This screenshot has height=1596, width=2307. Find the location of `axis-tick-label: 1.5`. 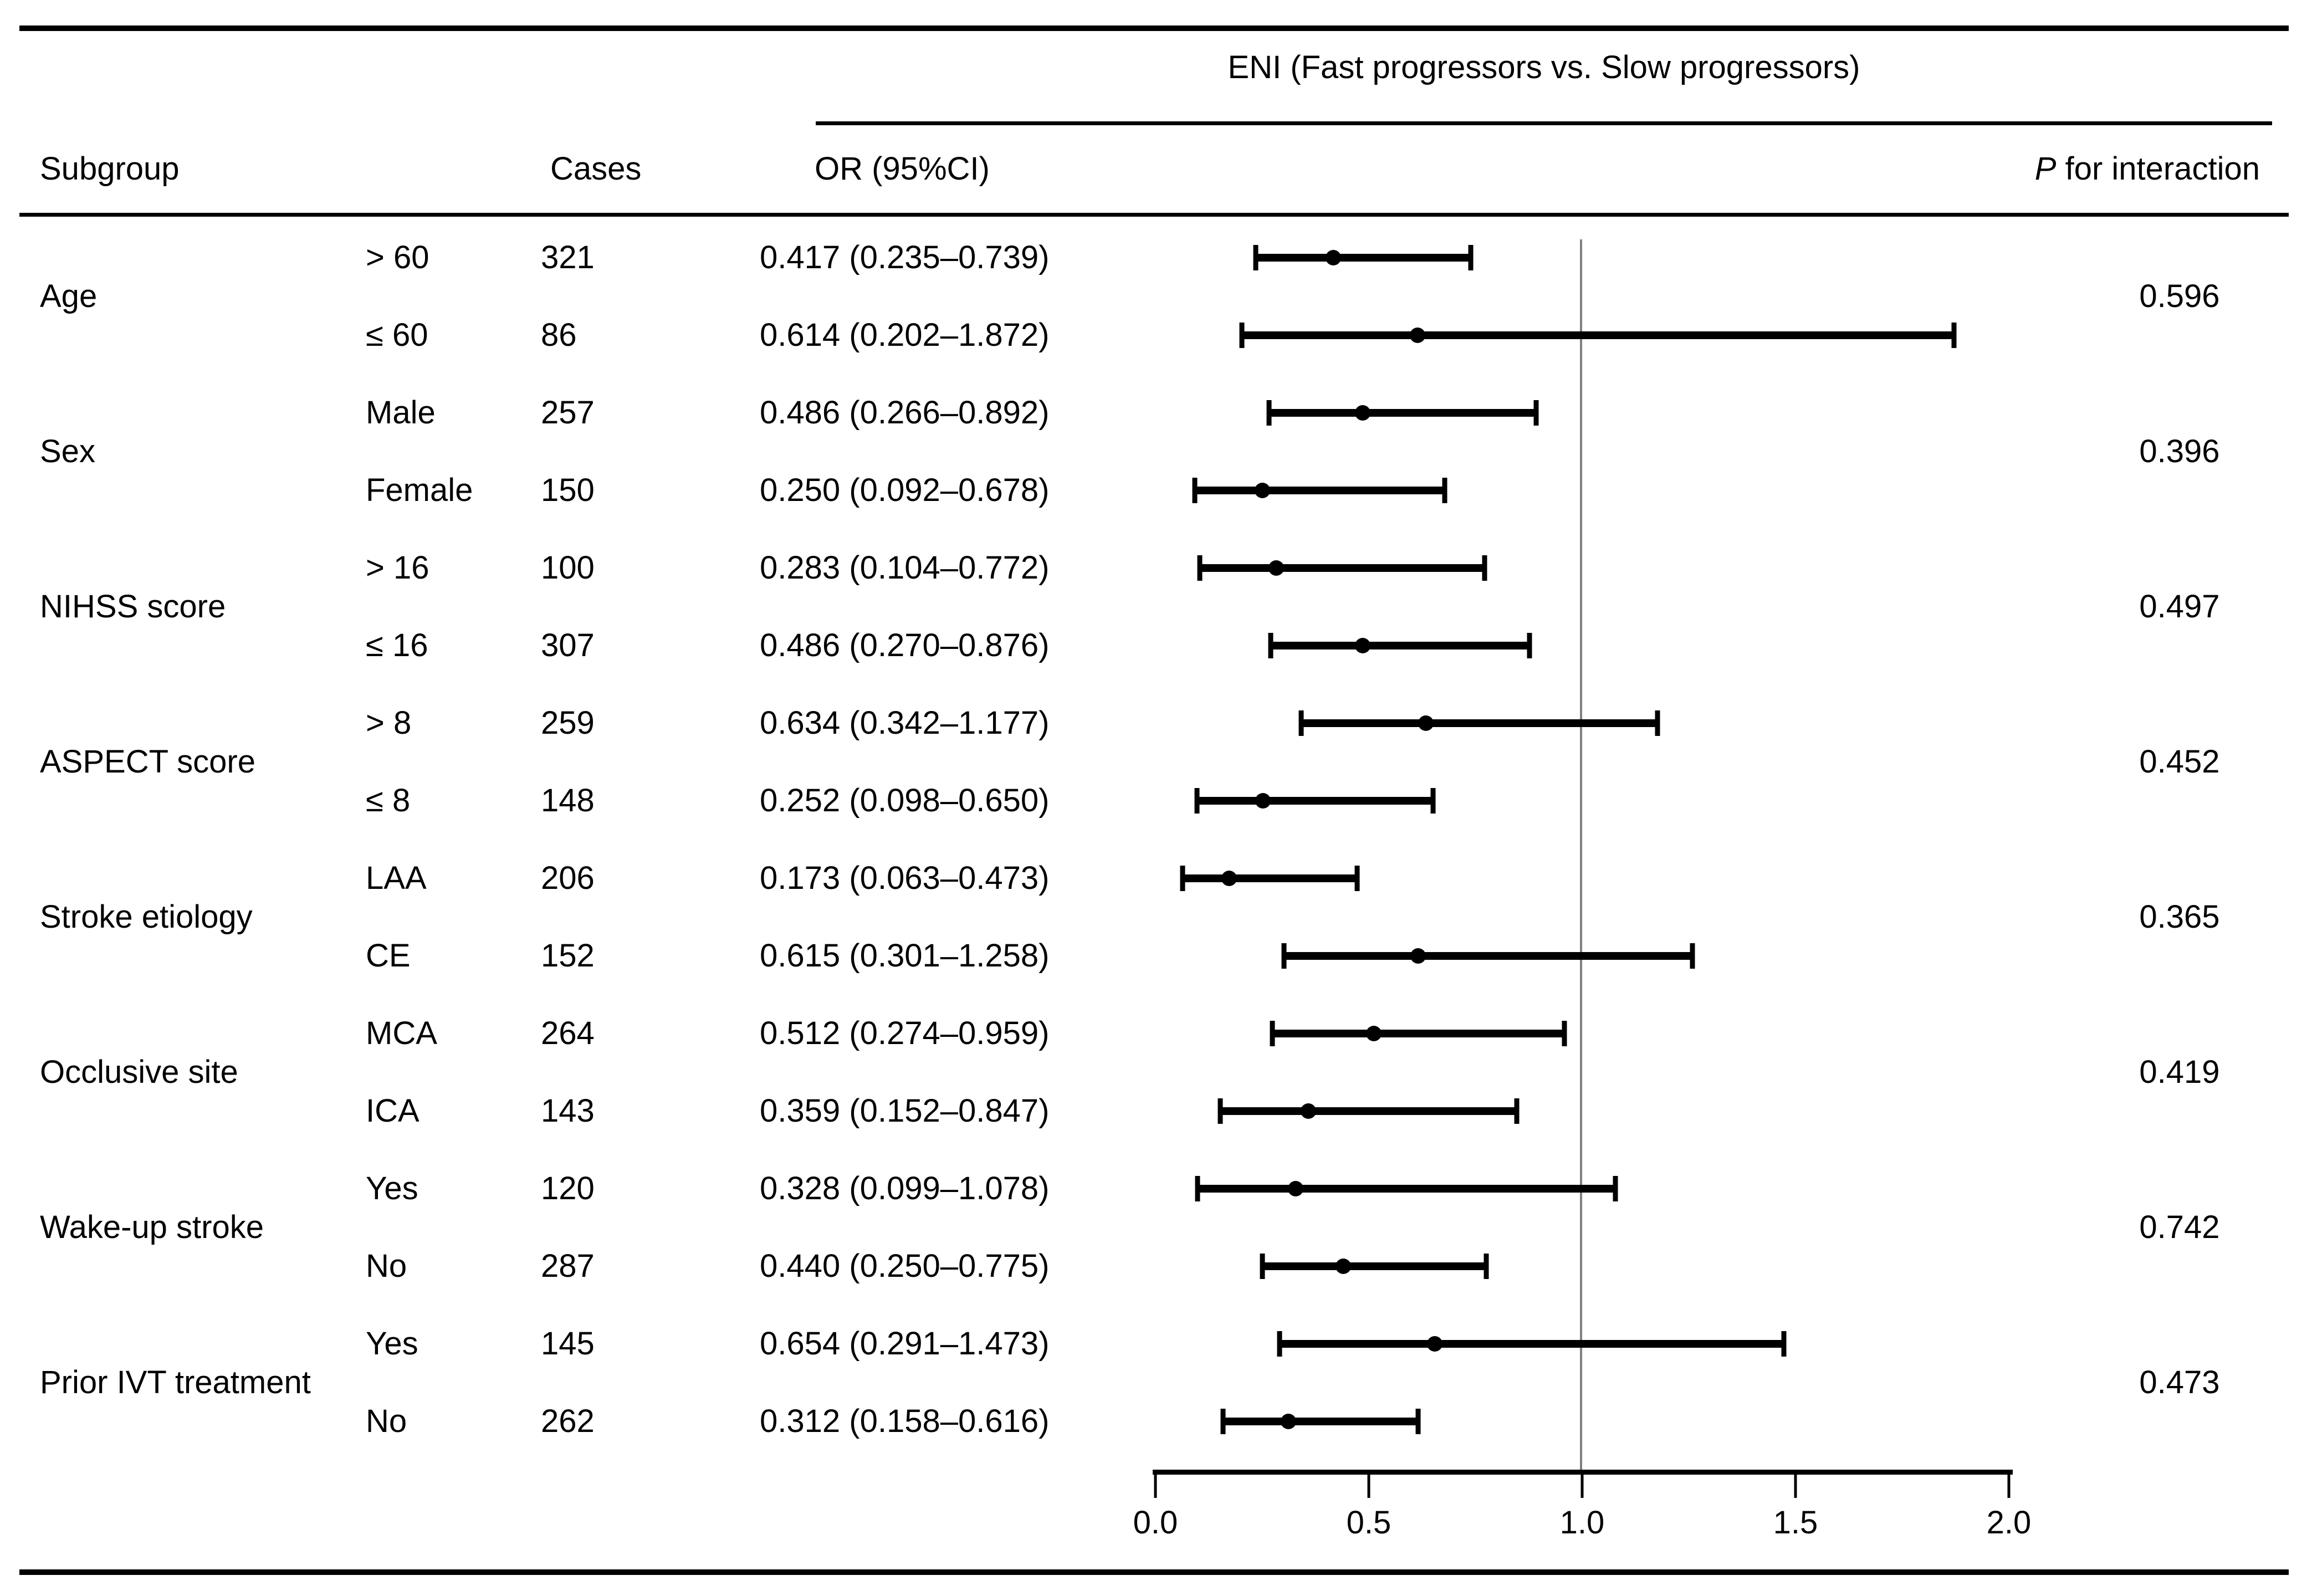

axis-tick-label: 1.5 is located at coordinates (1795, 1523).